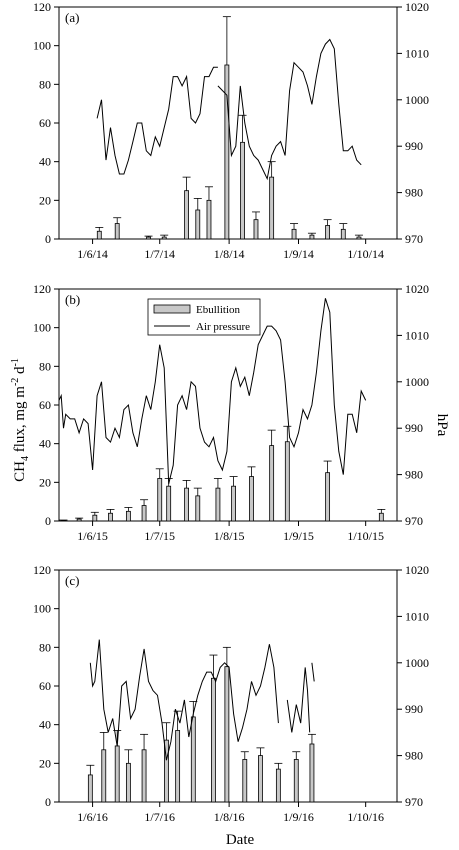 This screenshot has width=459, height=850. Describe the element at coordinates (72, 299) in the screenshot. I see `panel-label: (b)` at that location.